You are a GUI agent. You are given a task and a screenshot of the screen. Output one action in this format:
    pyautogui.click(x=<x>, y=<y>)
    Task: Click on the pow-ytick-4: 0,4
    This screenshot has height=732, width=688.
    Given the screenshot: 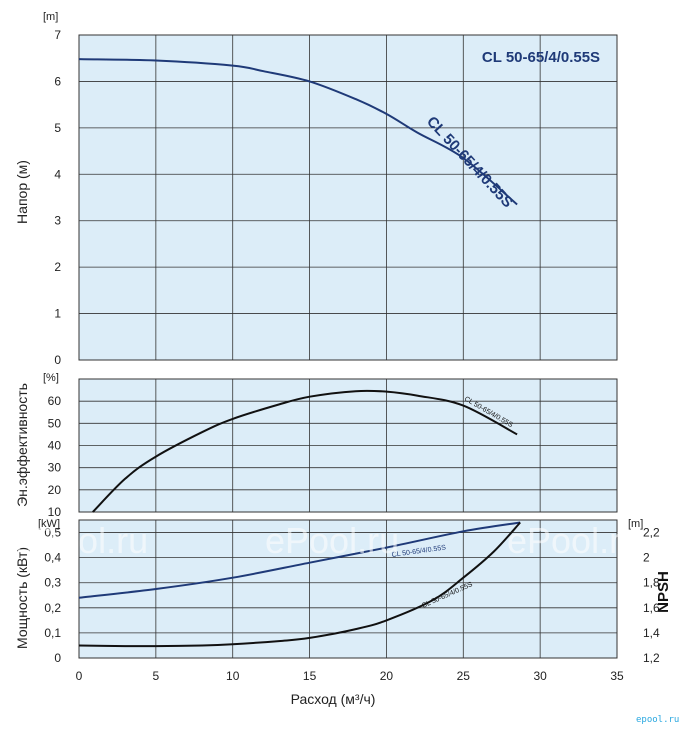 What is the action you would take?
    pyautogui.click(x=52, y=558)
    